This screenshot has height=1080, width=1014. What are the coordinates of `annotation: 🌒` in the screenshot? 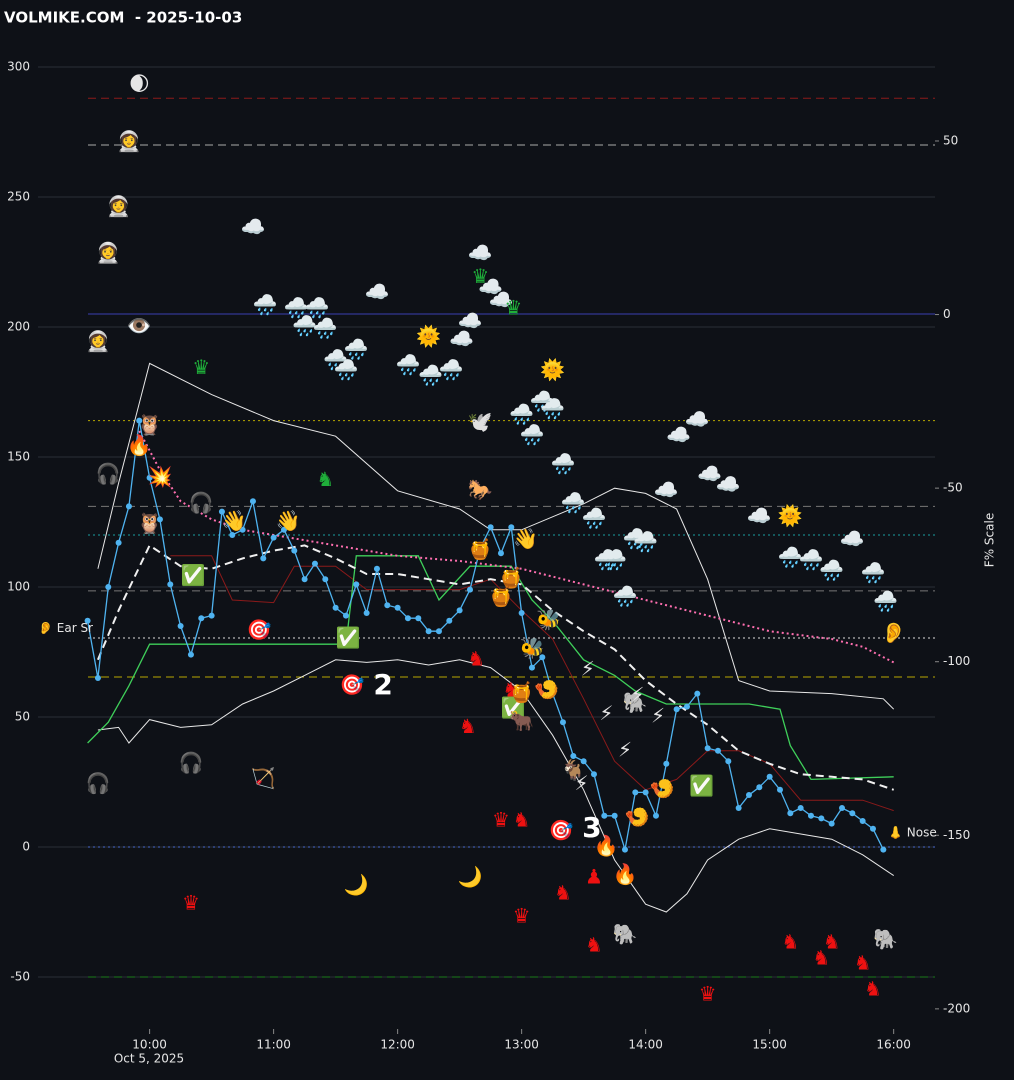 It's located at (139, 84).